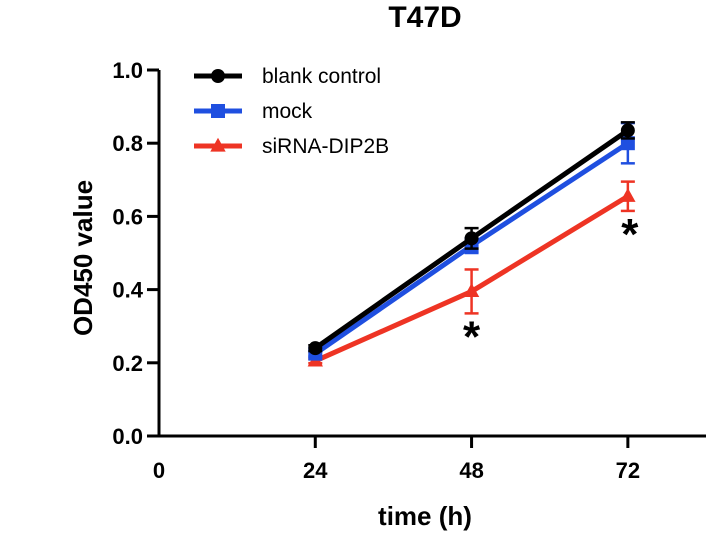  Describe the element at coordinates (127, 70) in the screenshot. I see `y-tick-label: 1.0` at that location.